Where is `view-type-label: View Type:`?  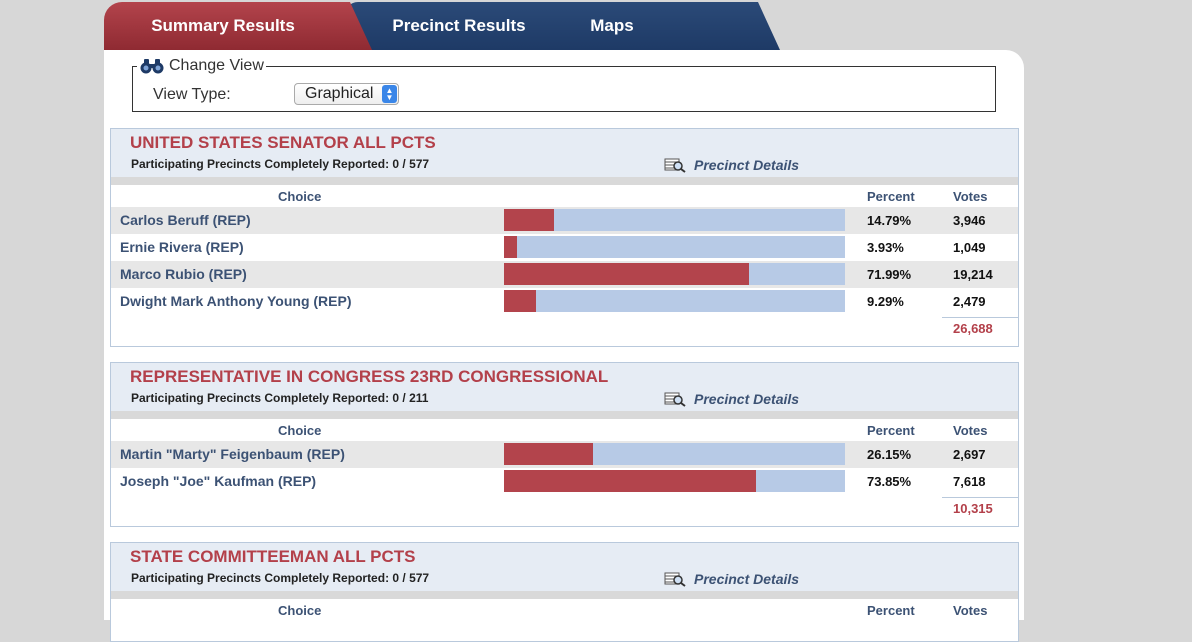 view-type-label: View Type: is located at coordinates (192, 94).